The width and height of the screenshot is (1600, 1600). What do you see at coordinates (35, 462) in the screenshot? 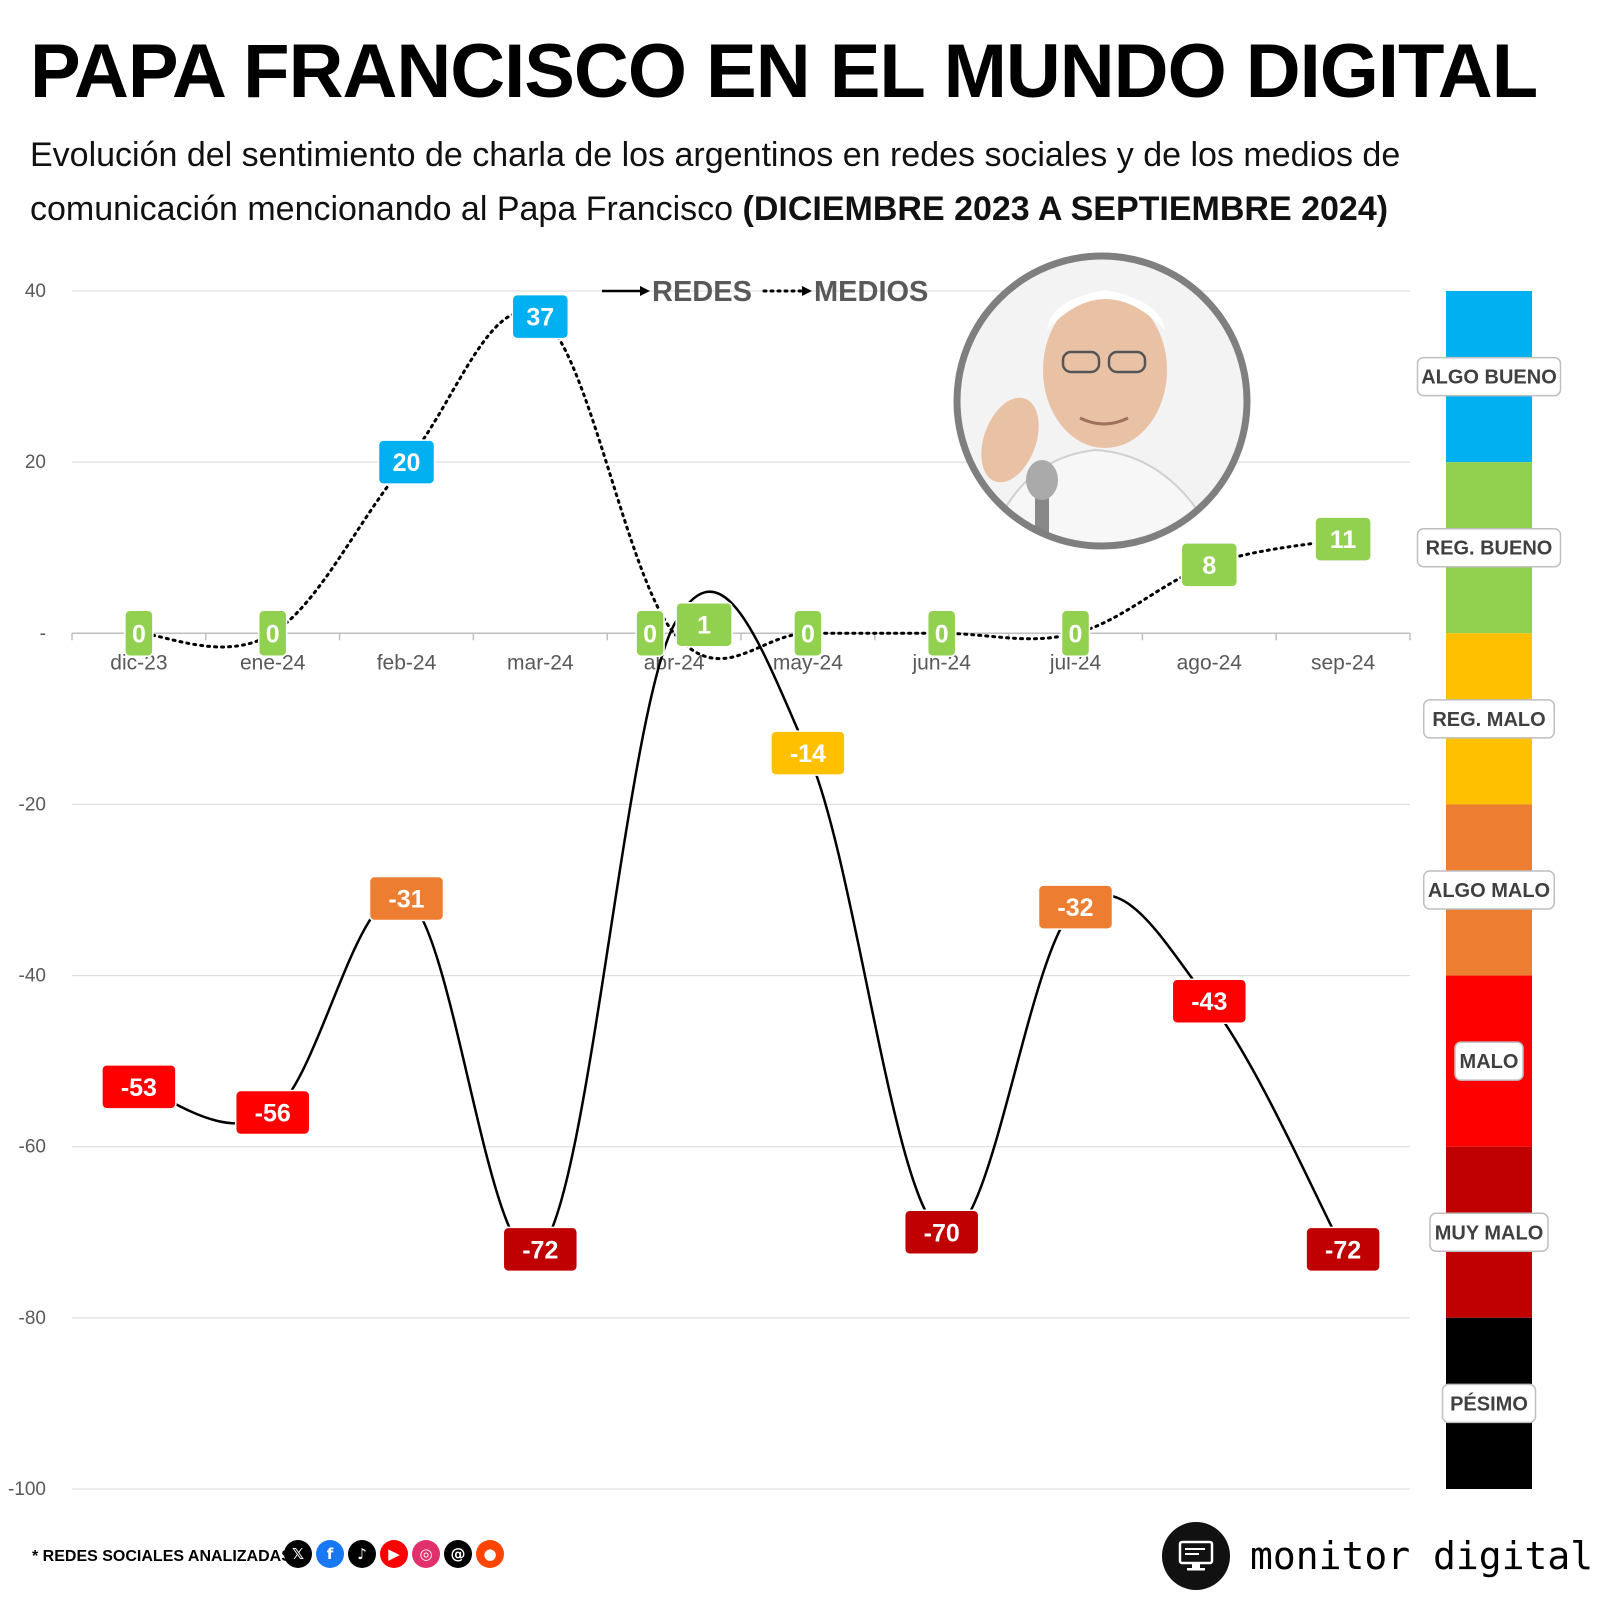
I see `y-tick-label: 20` at bounding box center [35, 462].